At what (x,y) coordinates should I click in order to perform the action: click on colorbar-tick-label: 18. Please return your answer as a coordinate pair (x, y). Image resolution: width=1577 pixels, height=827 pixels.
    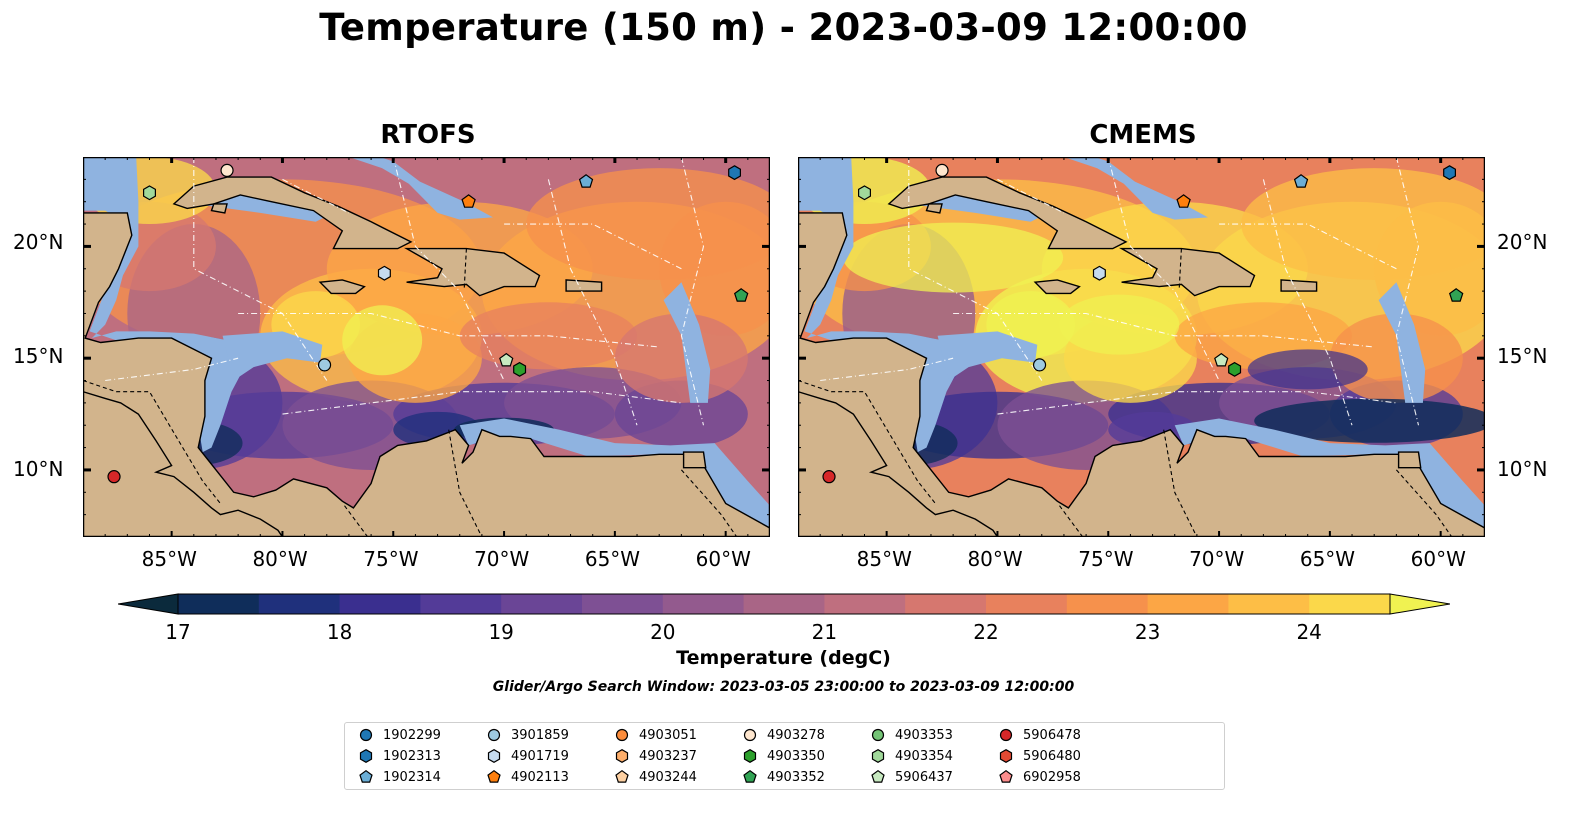
    Looking at the image, I should click on (339, 632).